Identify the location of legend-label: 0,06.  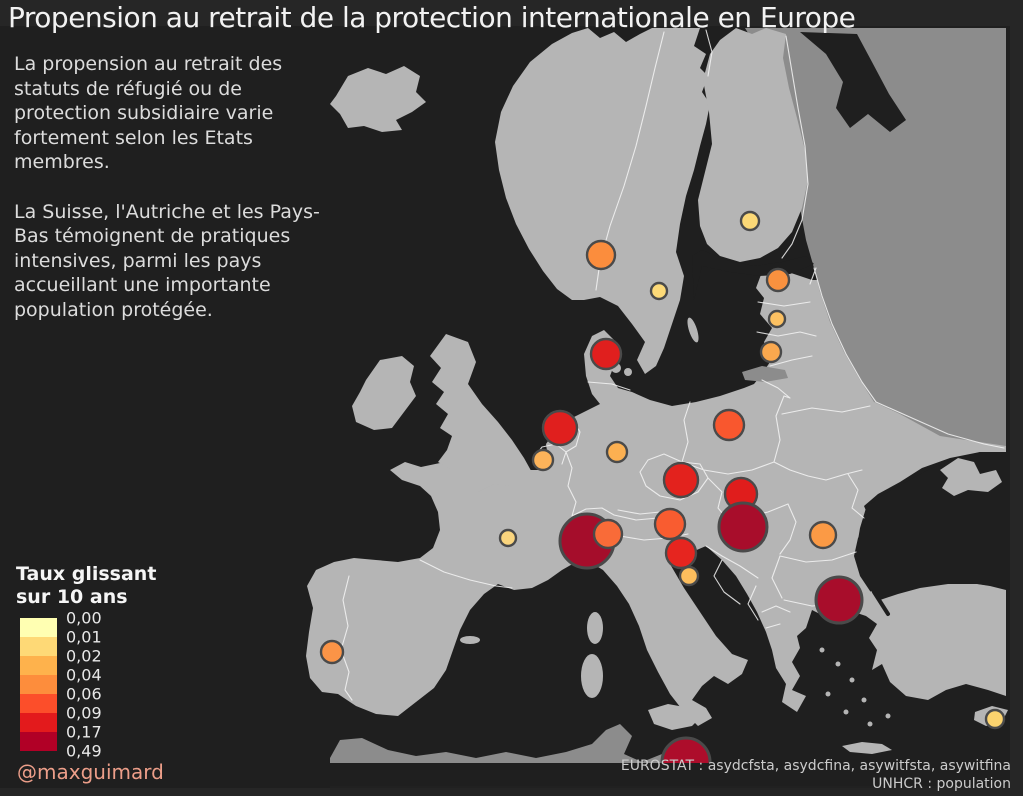
(84, 694).